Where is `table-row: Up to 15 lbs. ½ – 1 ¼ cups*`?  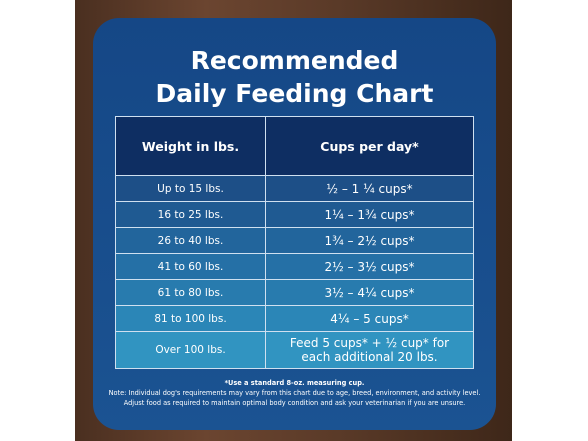
table-row: Up to 15 lbs. ½ – 1 ¼ cups* is located at coordinates (294, 188).